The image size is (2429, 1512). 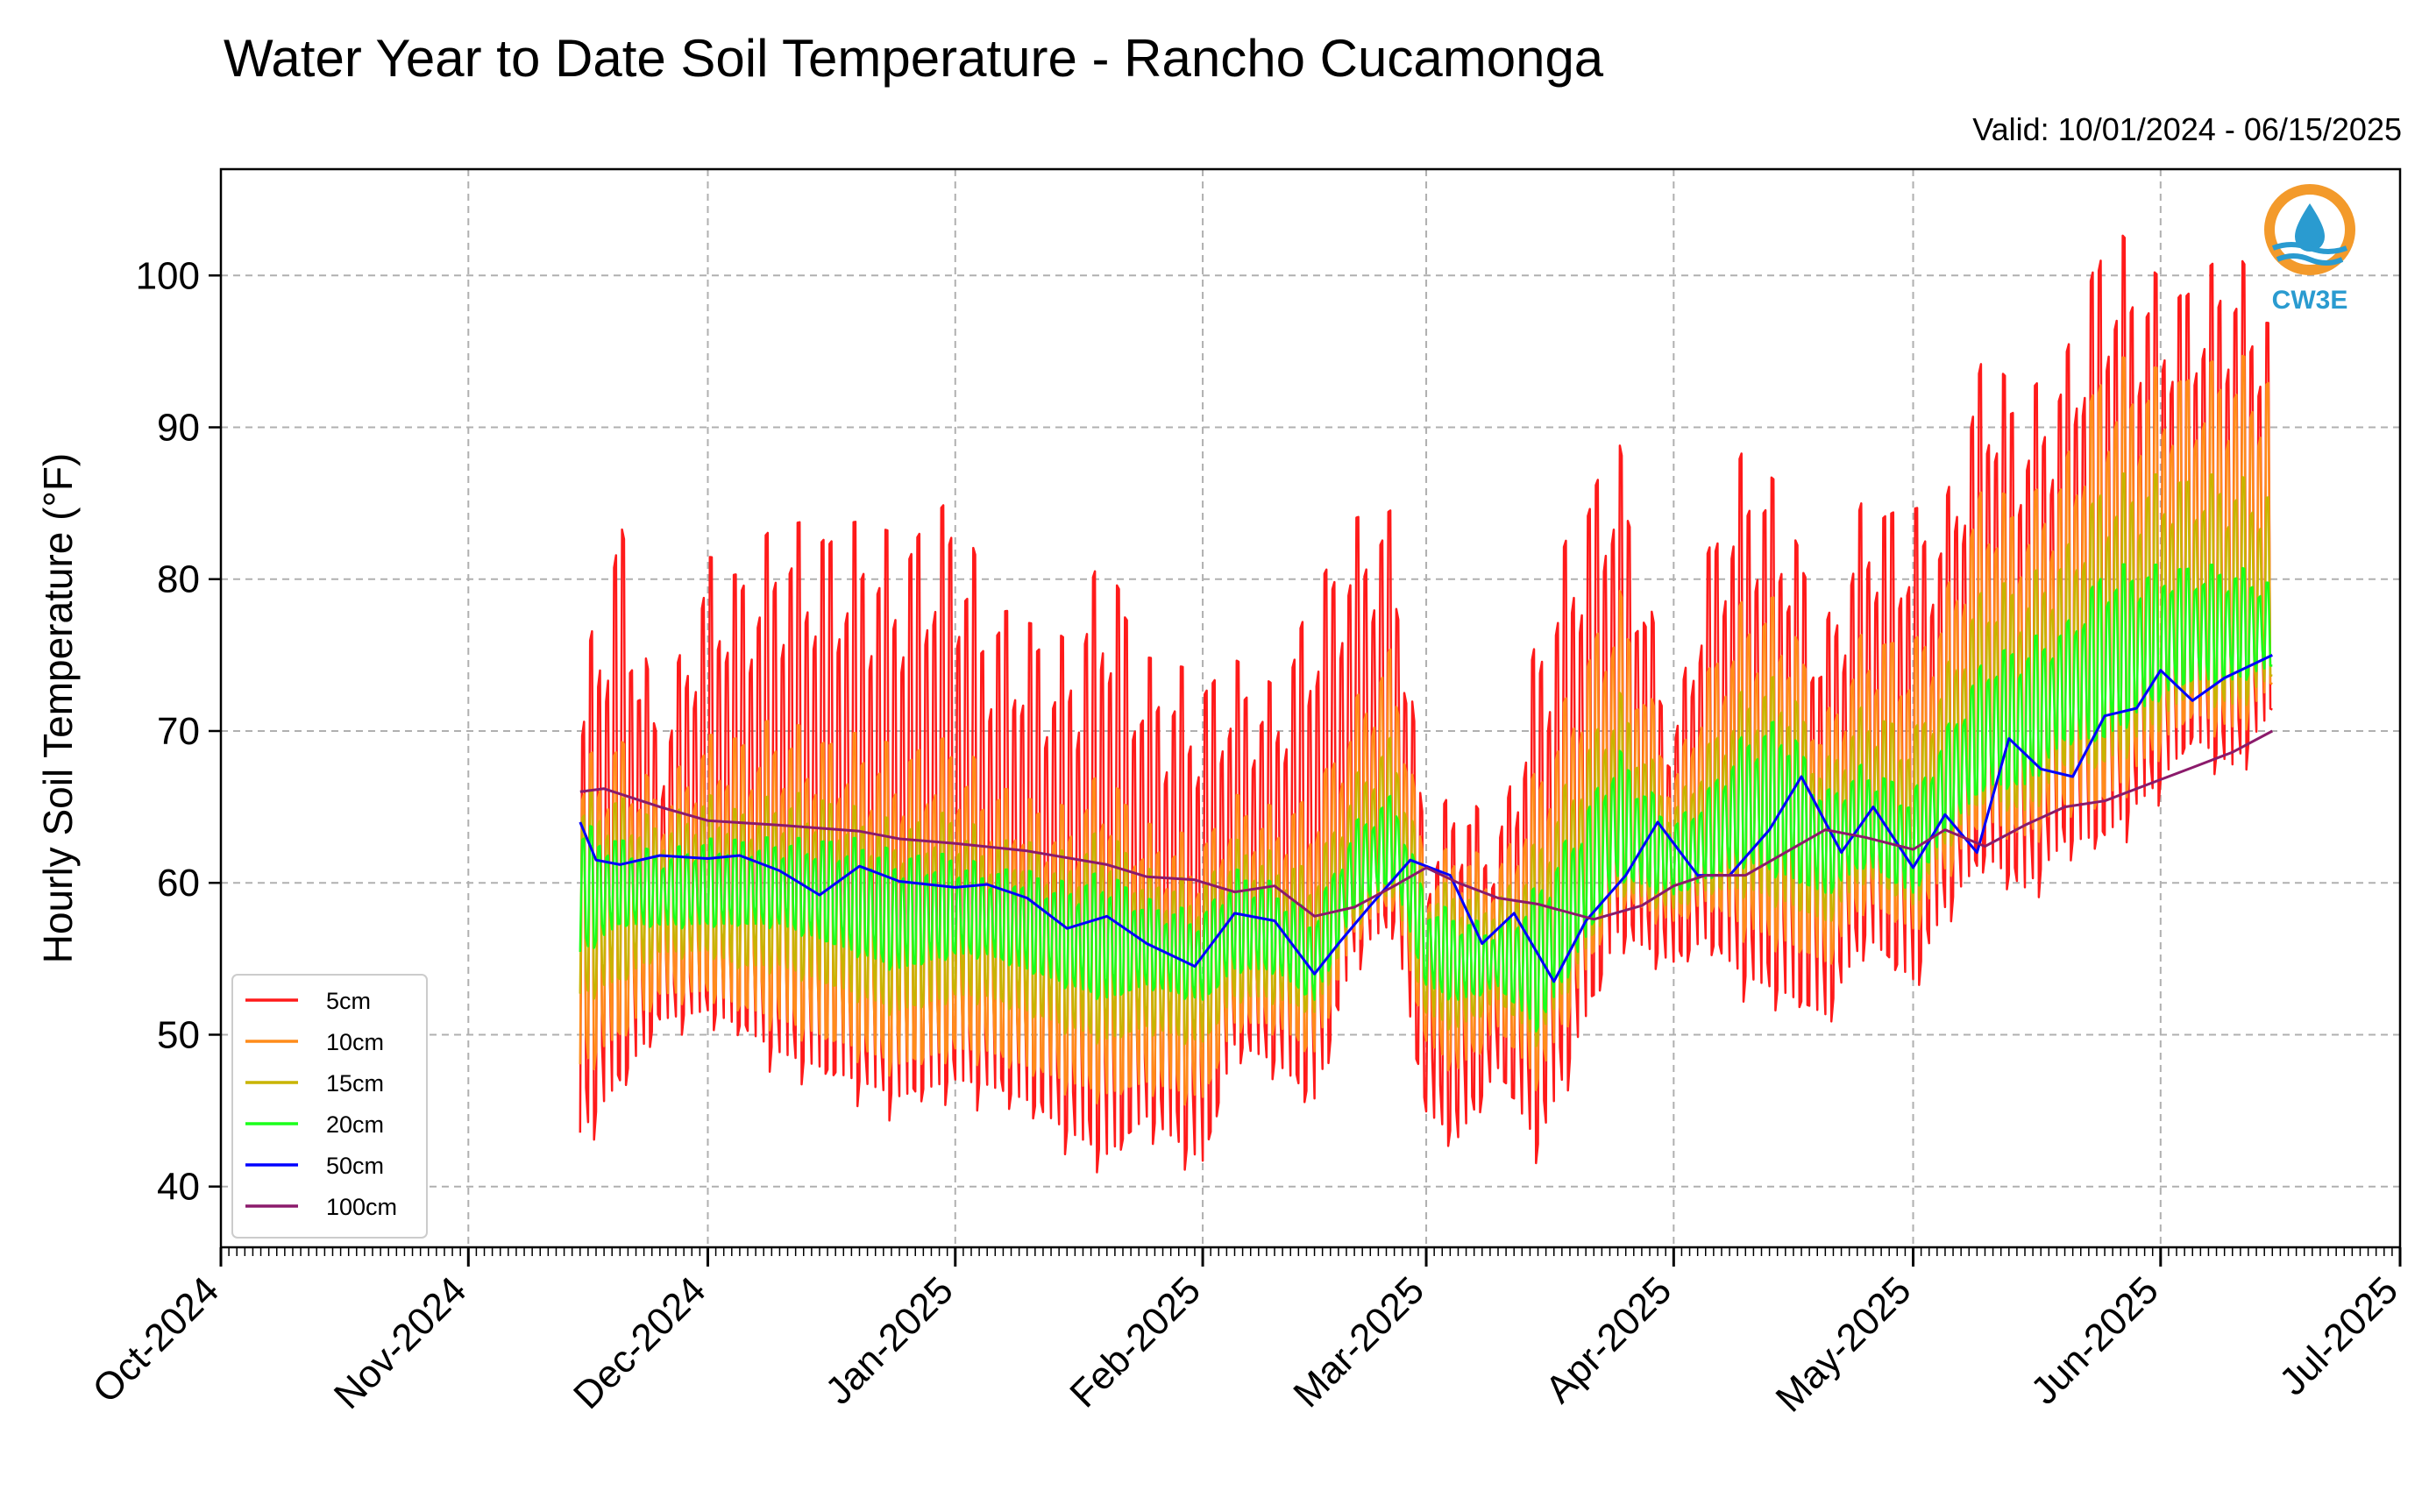 What do you see at coordinates (355, 1166) in the screenshot?
I see `legend-label-50cm: 50cm` at bounding box center [355, 1166].